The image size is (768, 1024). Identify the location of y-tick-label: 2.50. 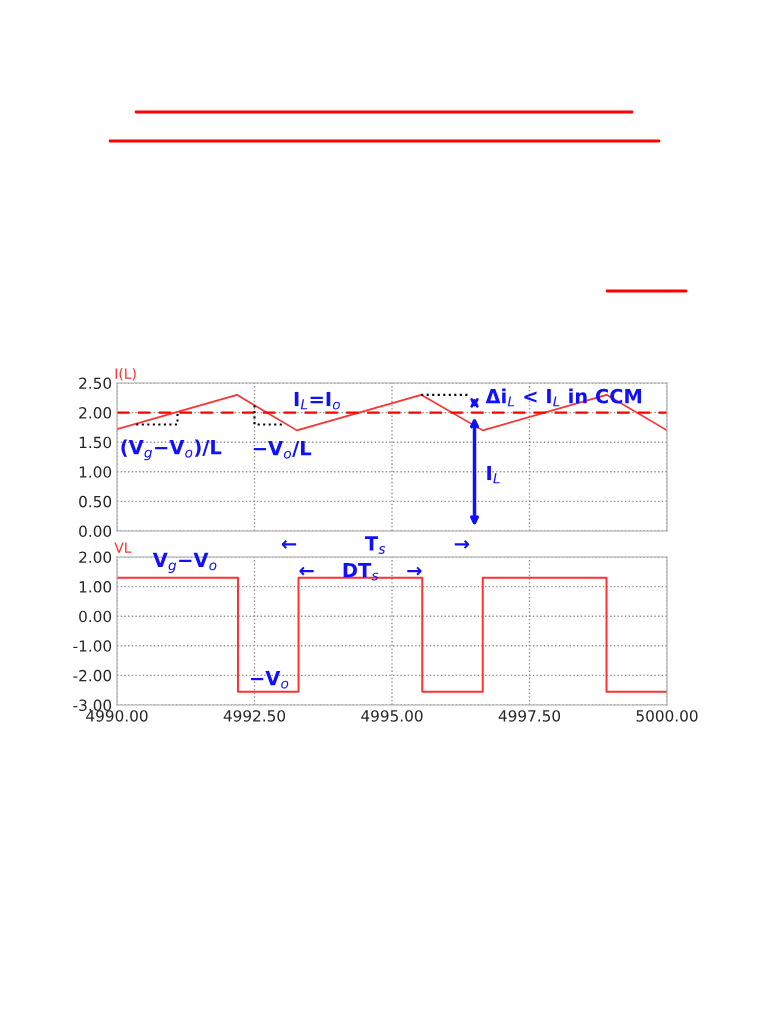
(95, 383).